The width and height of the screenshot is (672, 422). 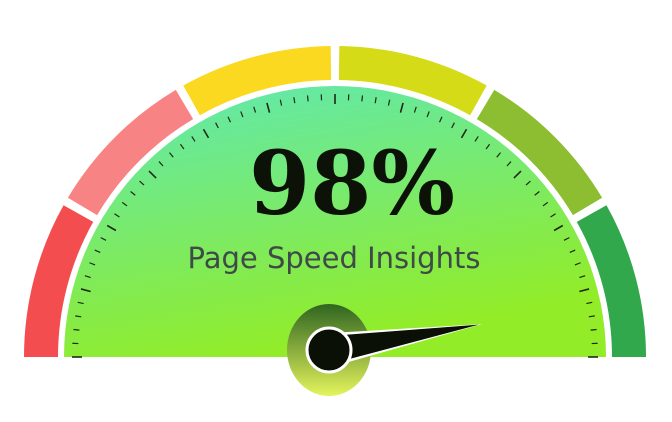 I want to click on score-percentage: 98%, so click(x=352, y=183).